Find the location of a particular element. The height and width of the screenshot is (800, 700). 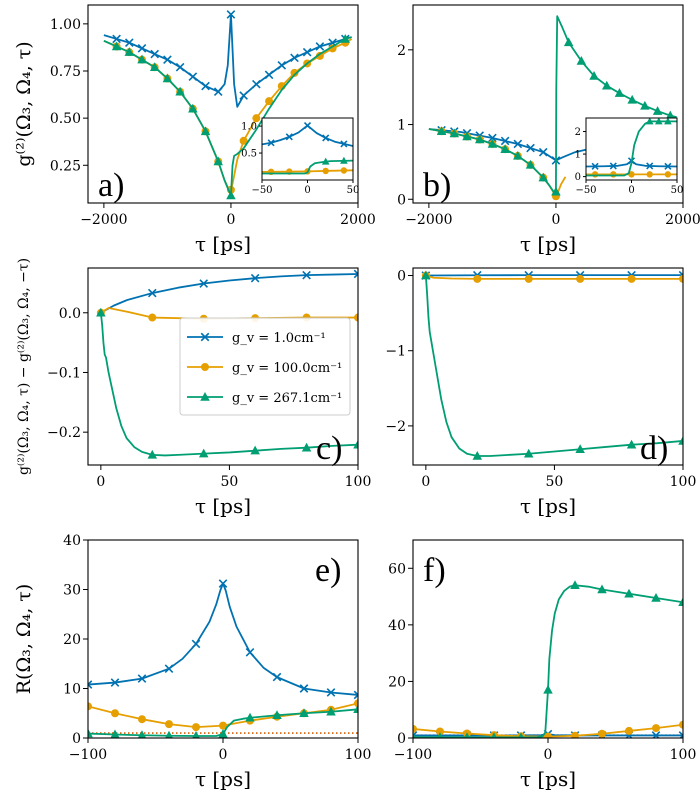

panel-a-inset: −50 0 50 0.5 1.0 is located at coordinates (300, 156).